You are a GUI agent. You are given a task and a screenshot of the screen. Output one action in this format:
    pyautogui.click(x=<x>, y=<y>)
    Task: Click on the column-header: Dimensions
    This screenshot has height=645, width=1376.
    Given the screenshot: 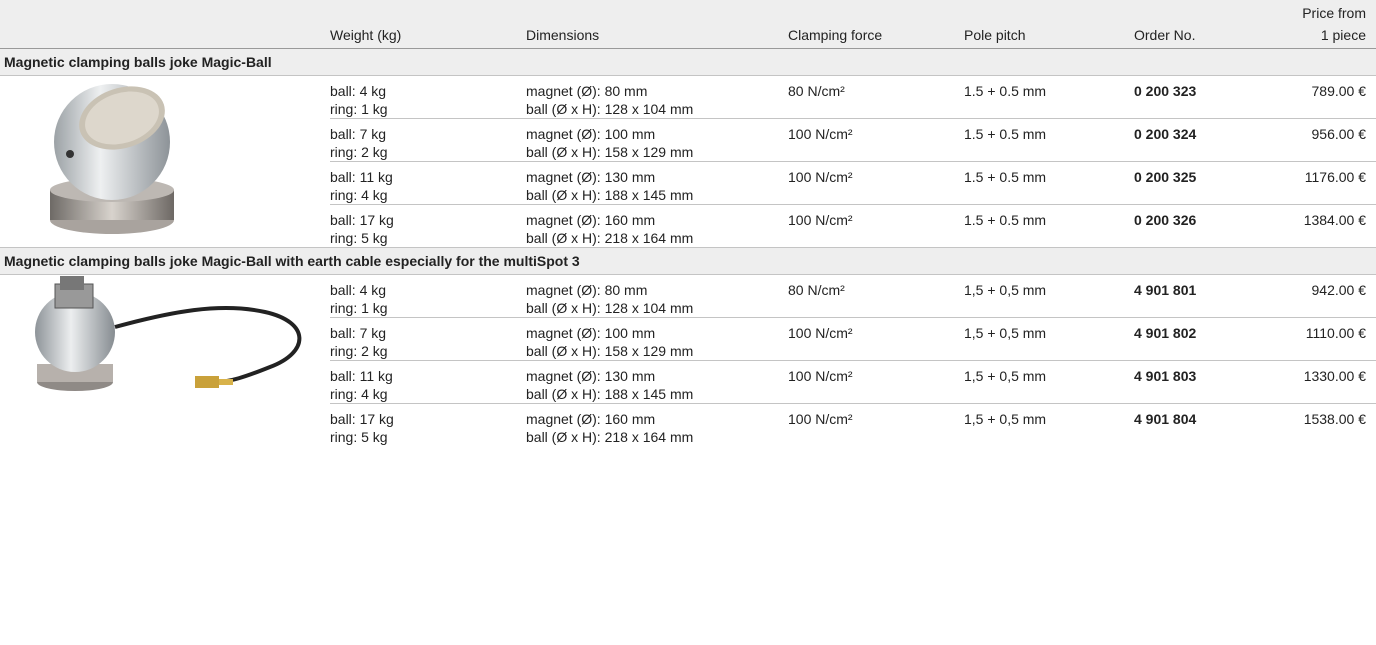 What is the action you would take?
    pyautogui.click(x=563, y=35)
    